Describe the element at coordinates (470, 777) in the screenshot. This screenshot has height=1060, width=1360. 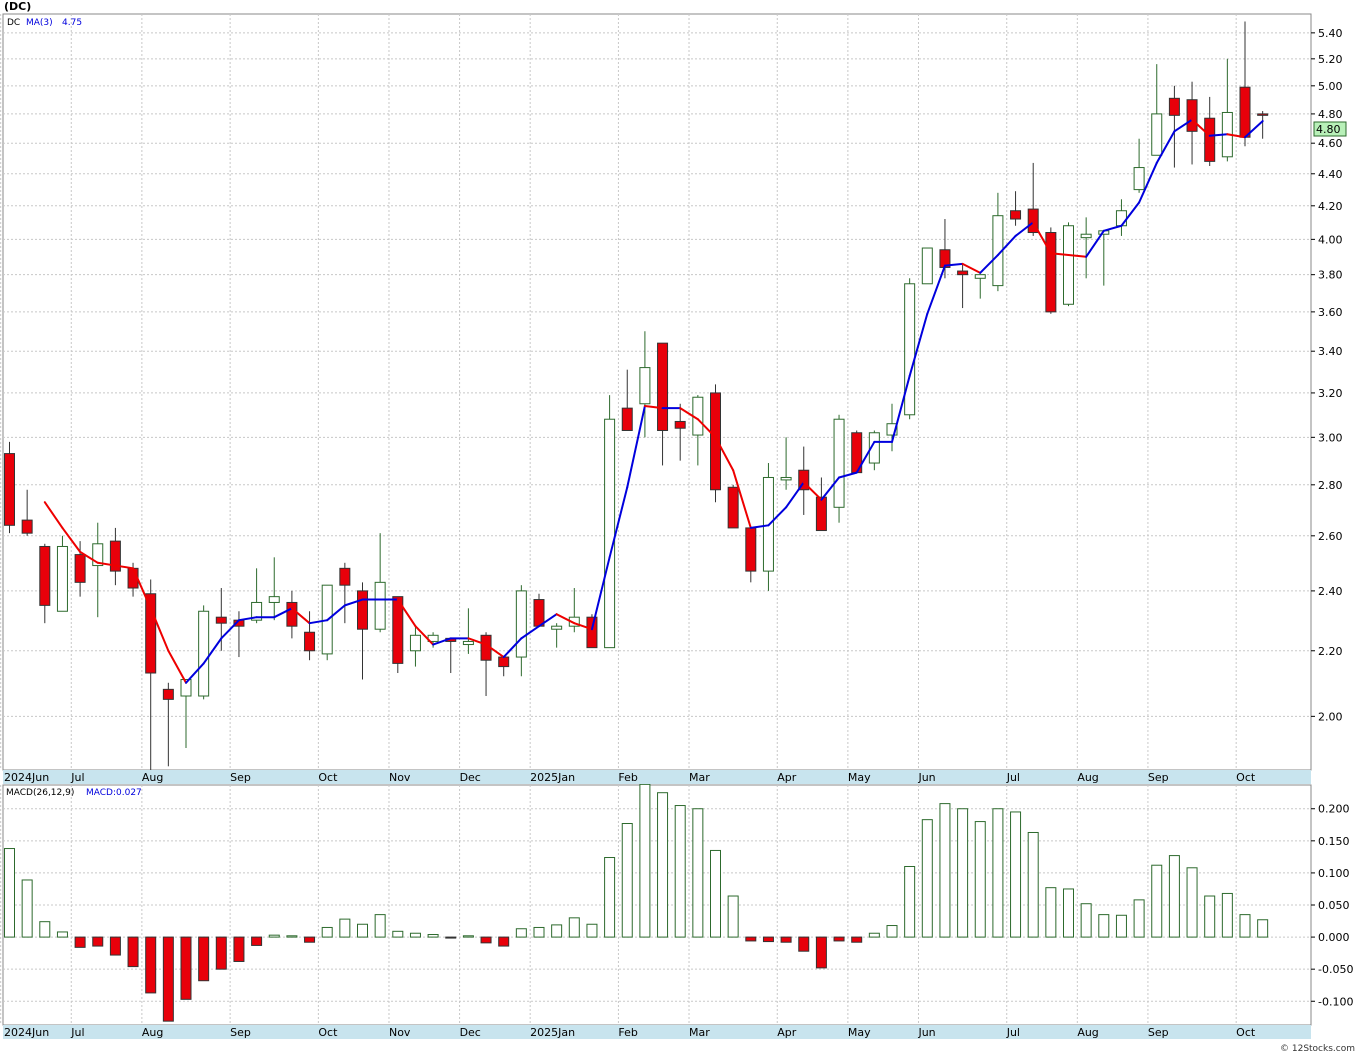
I see `price-x-tick-label: Dec` at that location.